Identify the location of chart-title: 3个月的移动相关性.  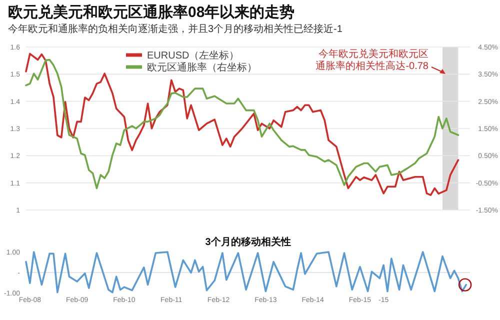
(248, 242).